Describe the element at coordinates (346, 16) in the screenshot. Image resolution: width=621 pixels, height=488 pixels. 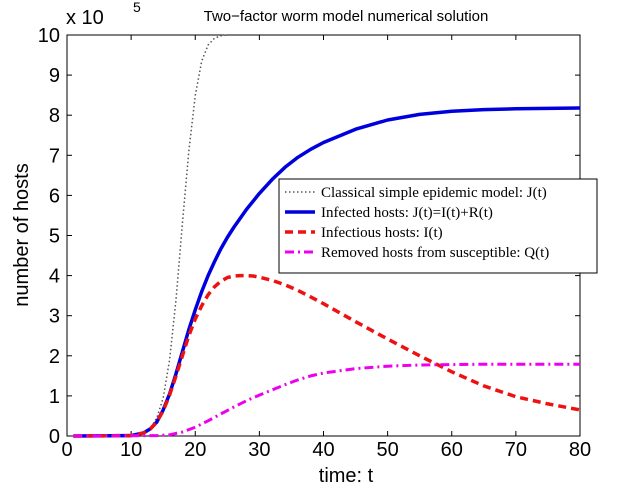
I see `chart-title: Two−factor worm model numerical solution` at that location.